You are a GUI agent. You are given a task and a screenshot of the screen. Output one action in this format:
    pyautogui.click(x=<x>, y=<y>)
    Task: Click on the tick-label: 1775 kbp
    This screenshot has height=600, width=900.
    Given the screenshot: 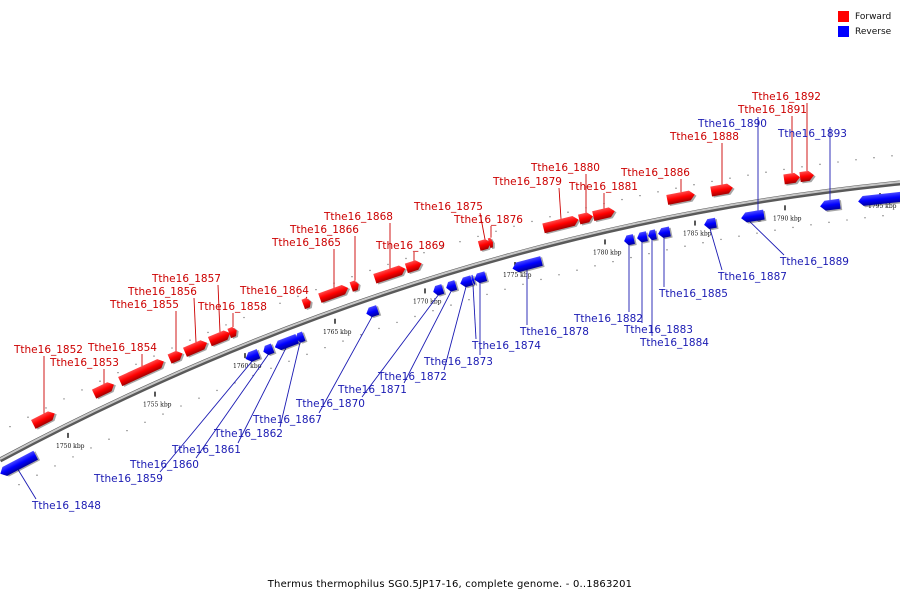 What is the action you would take?
    pyautogui.click(x=517, y=275)
    